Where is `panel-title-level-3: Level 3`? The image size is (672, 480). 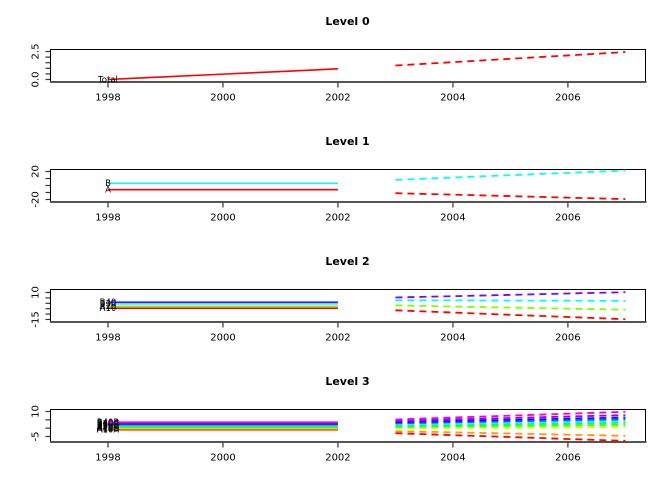 panel-title-level-3: Level 3 is located at coordinates (347, 381).